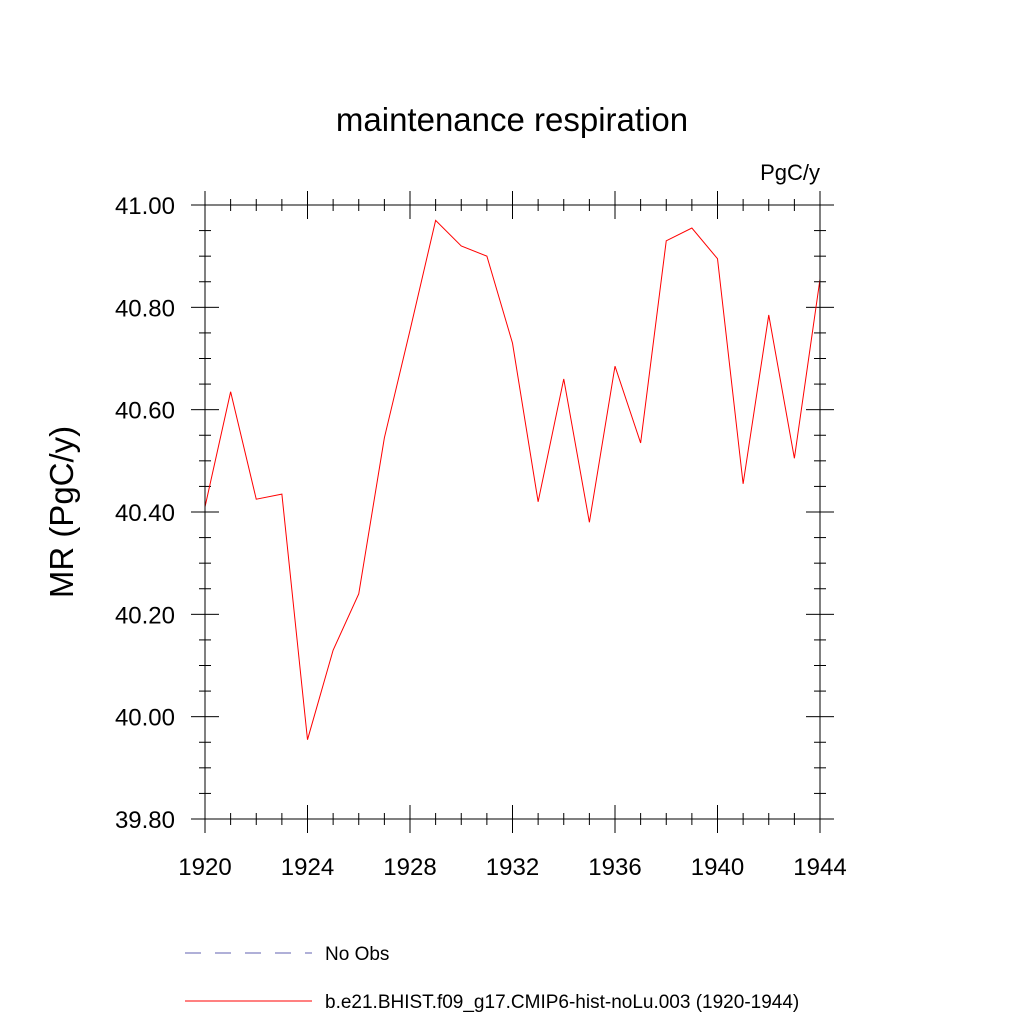 The image size is (1024, 1024). I want to click on chart-title: maintenance respiration, so click(512, 119).